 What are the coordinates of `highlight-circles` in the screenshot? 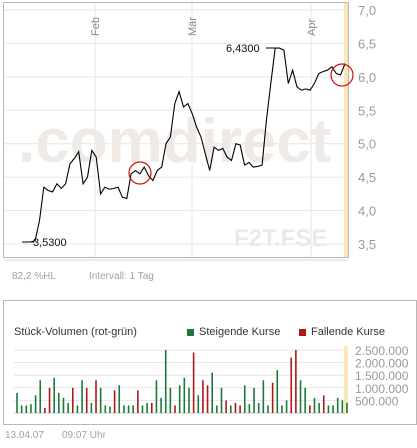 It's located at (241, 124).